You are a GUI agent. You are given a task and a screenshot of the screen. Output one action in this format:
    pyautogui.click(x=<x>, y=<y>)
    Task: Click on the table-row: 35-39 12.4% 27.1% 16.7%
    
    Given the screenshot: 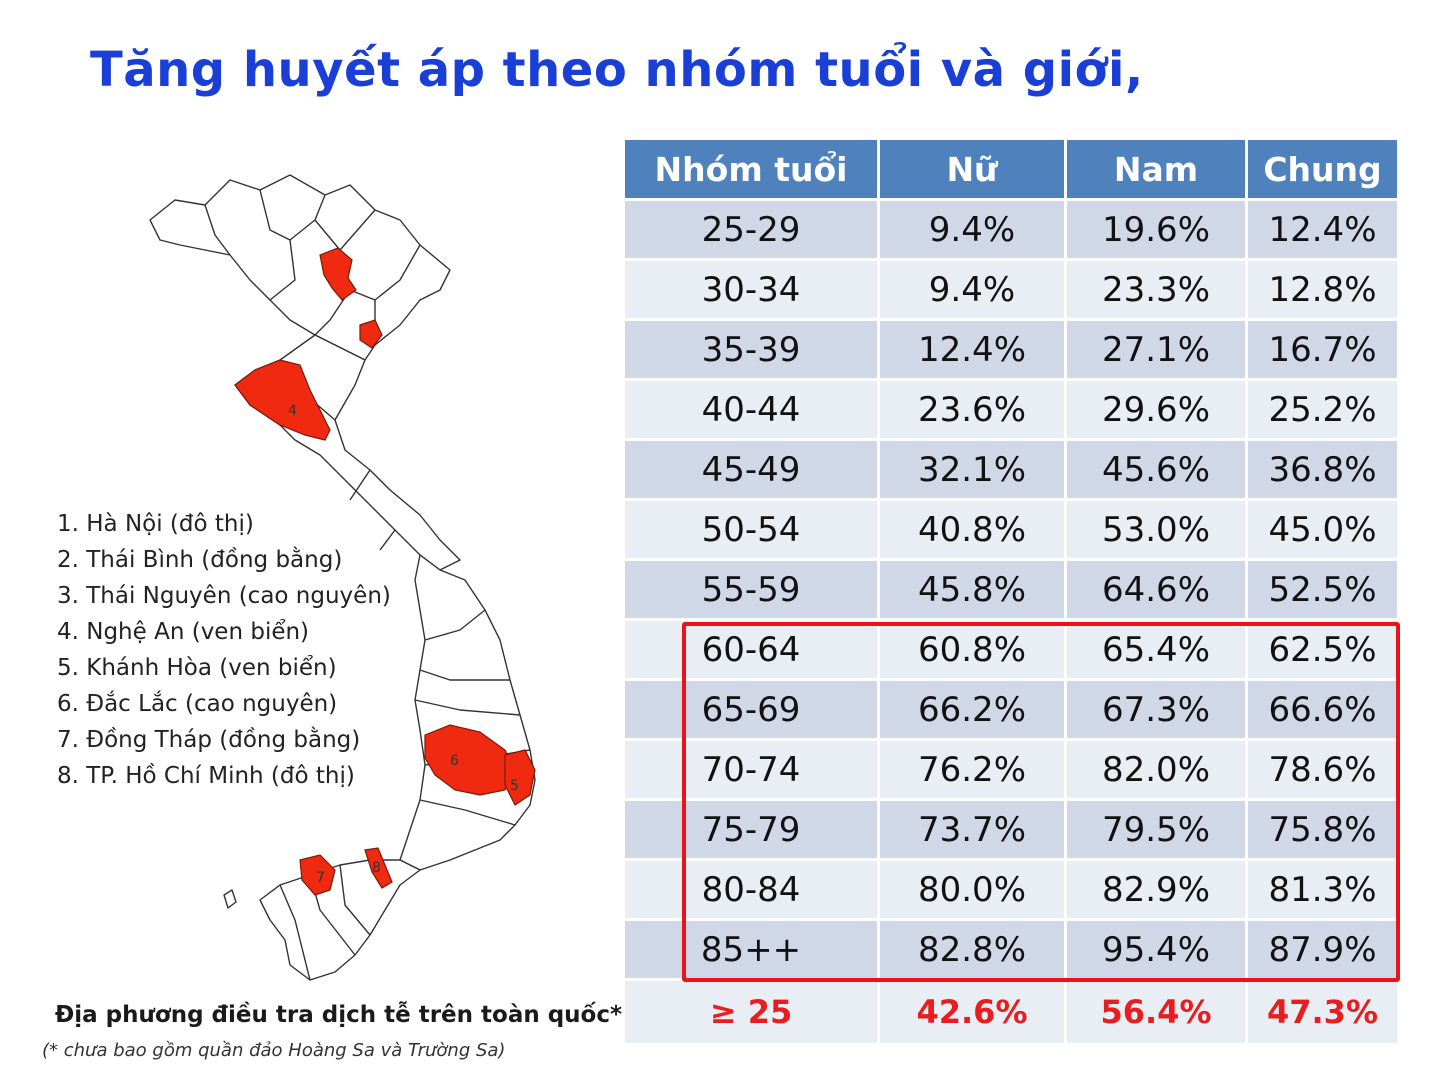 What is the action you would take?
    pyautogui.click(x=1011, y=351)
    